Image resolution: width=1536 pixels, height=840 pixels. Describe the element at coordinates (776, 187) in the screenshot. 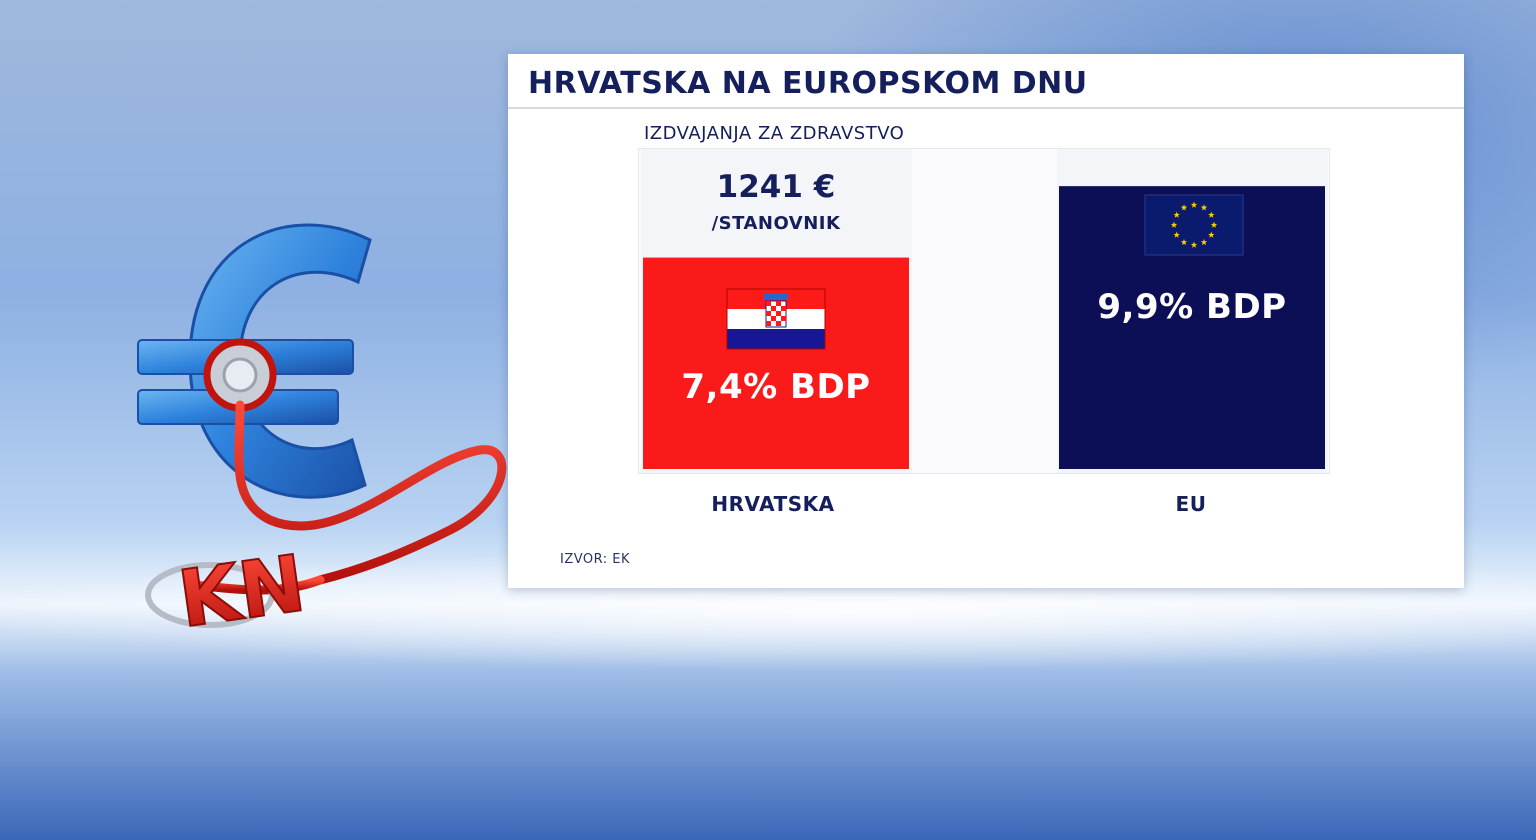

I see `per-capita-value: 1241 €` at that location.